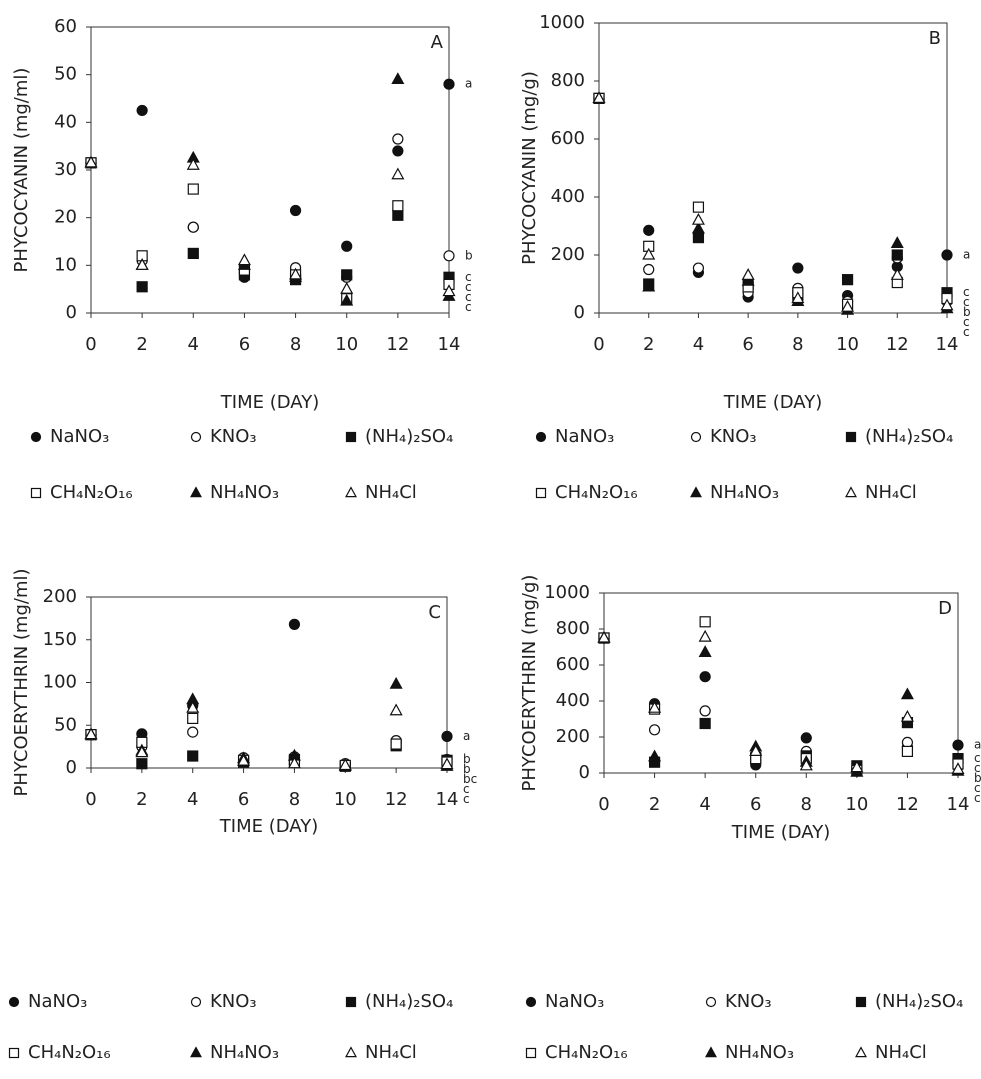  Describe the element at coordinates (573, 664) in the screenshot. I see `y-tick-label: 600` at that location.